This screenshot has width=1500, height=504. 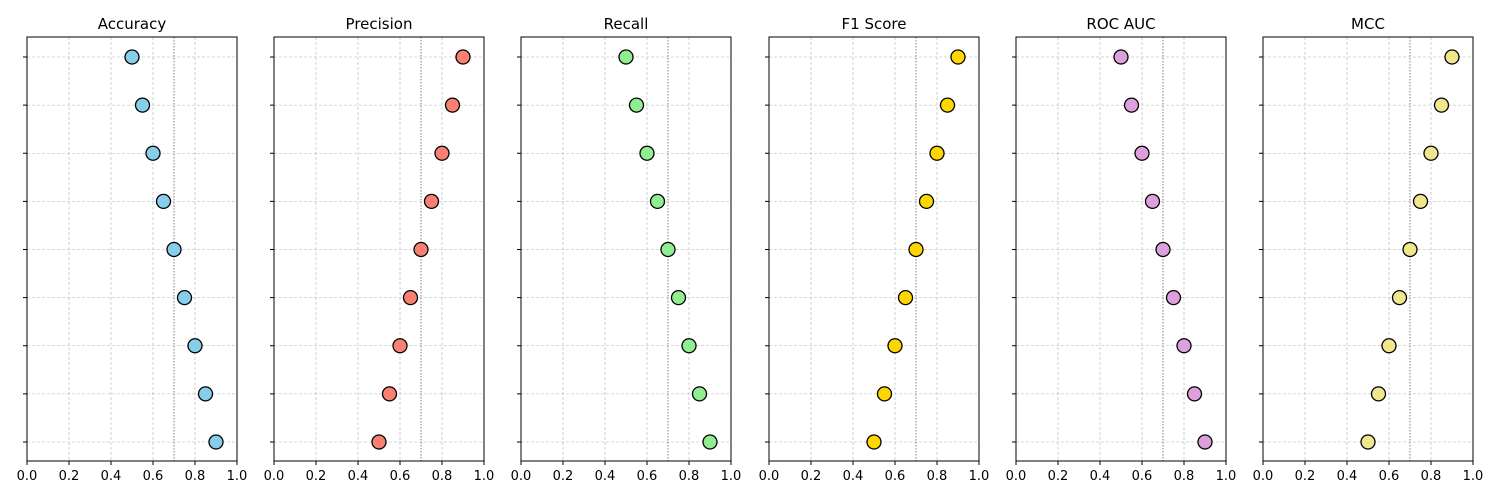 What do you see at coordinates (1368, 24) in the screenshot?
I see `panel-title: MCC` at bounding box center [1368, 24].